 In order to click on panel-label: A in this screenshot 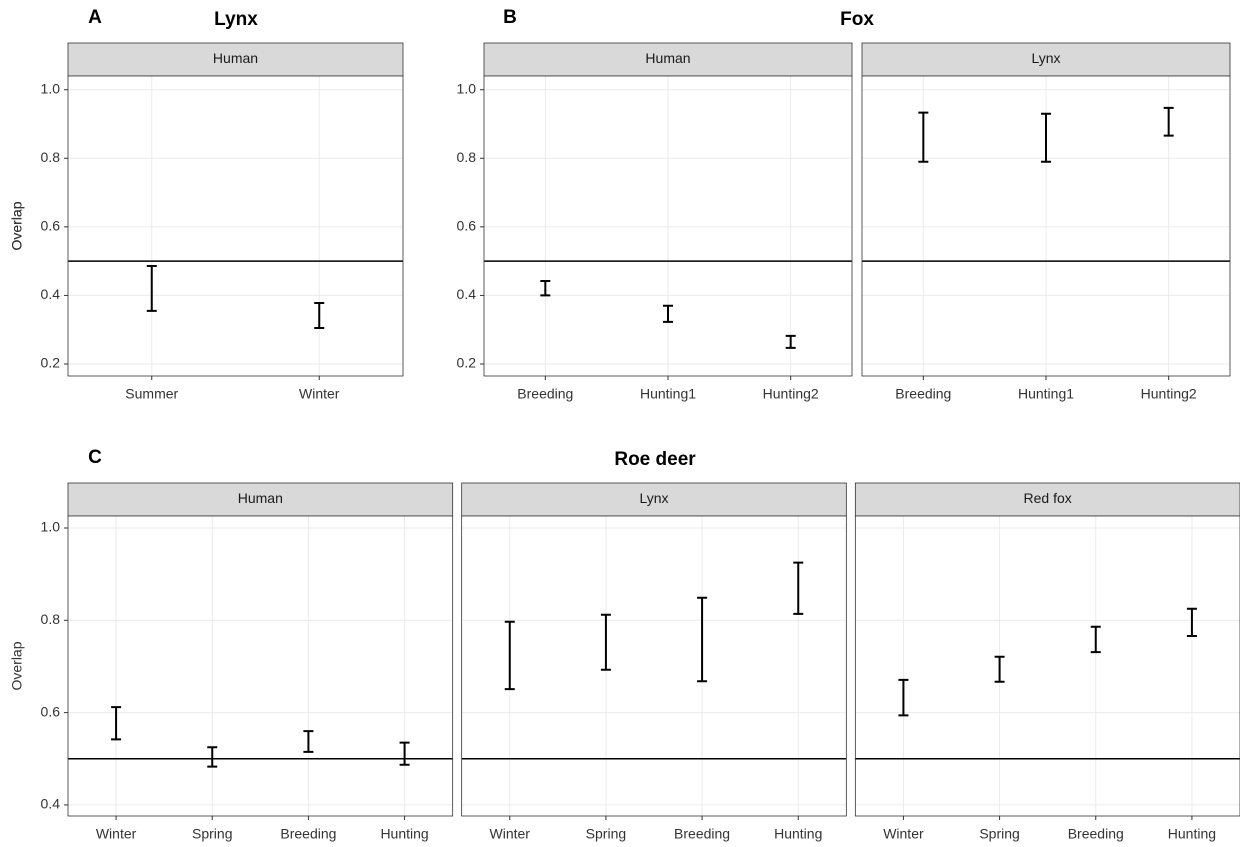, I will do `click(95, 17)`.